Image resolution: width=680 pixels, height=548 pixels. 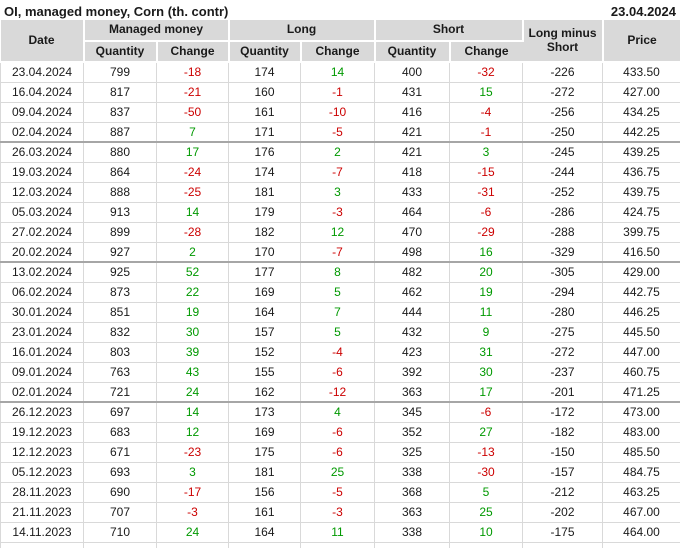 What do you see at coordinates (192, 452) in the screenshot?
I see `cell-mm-change: -23` at bounding box center [192, 452].